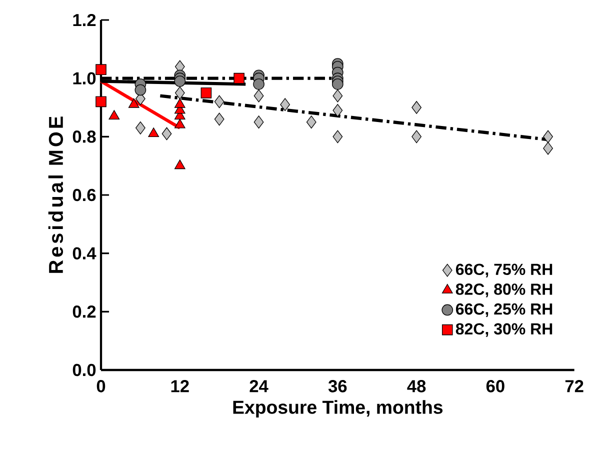 Image resolution: width=602 pixels, height=458 pixels. Describe the element at coordinates (84, 78) in the screenshot. I see `y-tick-label: 1.0` at that location.